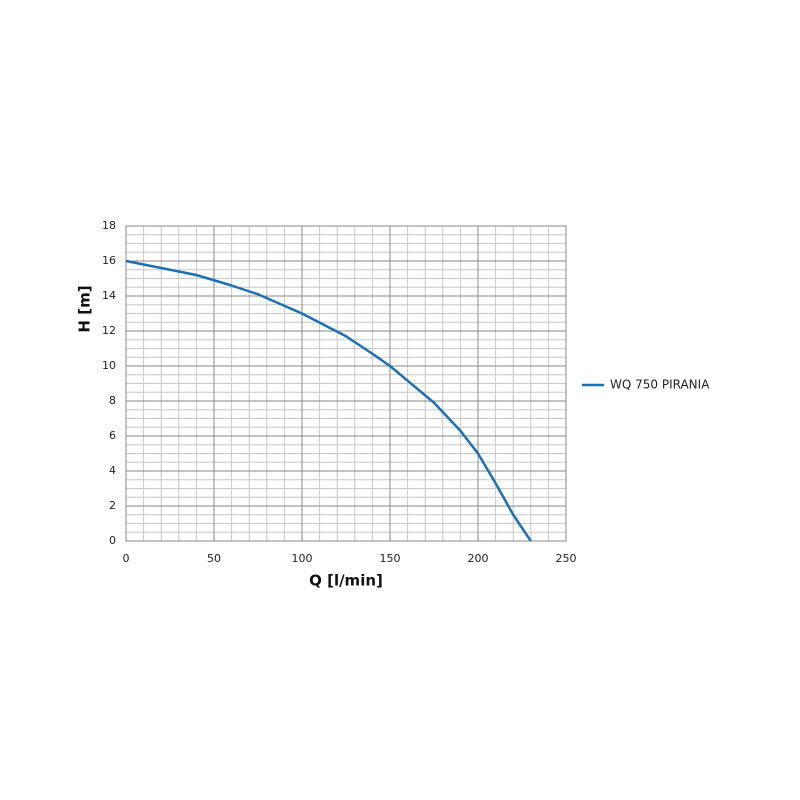 Image resolution: width=800 pixels, height=800 pixels. What do you see at coordinates (390, 558) in the screenshot?
I see `x-tick-label: 150` at bounding box center [390, 558].